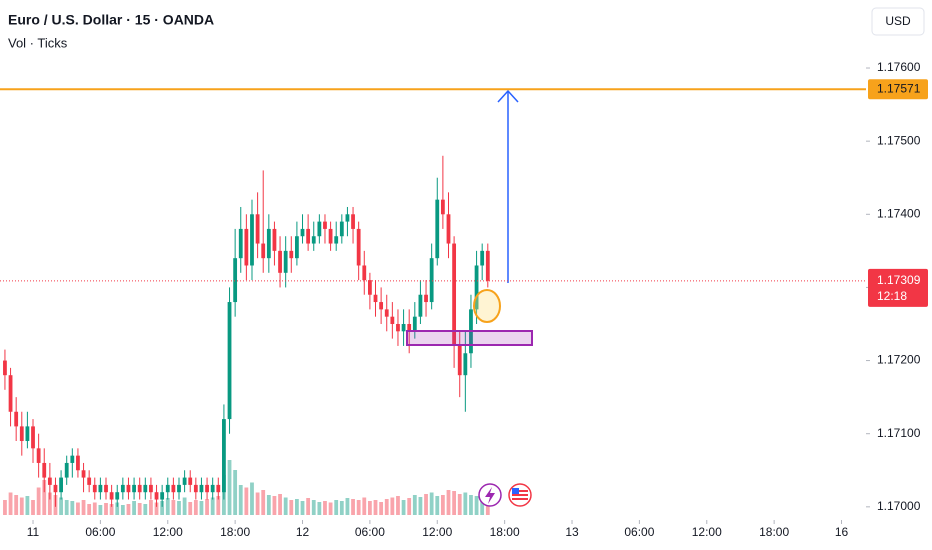  What do you see at coordinates (508, 96) in the screenshot?
I see `arrow-head` at bounding box center [508, 96].